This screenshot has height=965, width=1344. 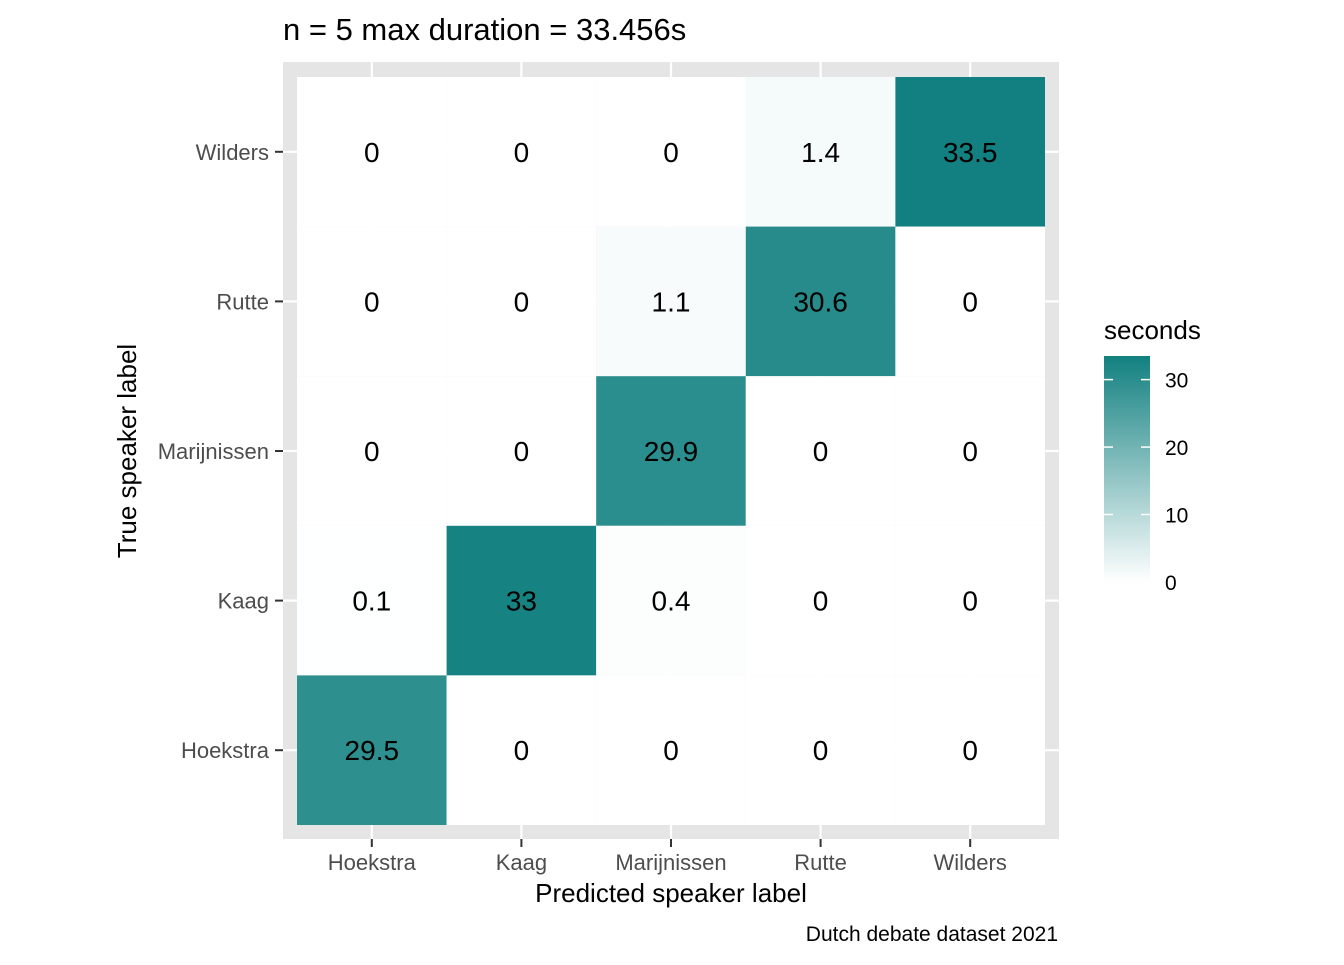 I want to click on heatmap-tile-kaag-hoekstra, so click(x=372, y=600).